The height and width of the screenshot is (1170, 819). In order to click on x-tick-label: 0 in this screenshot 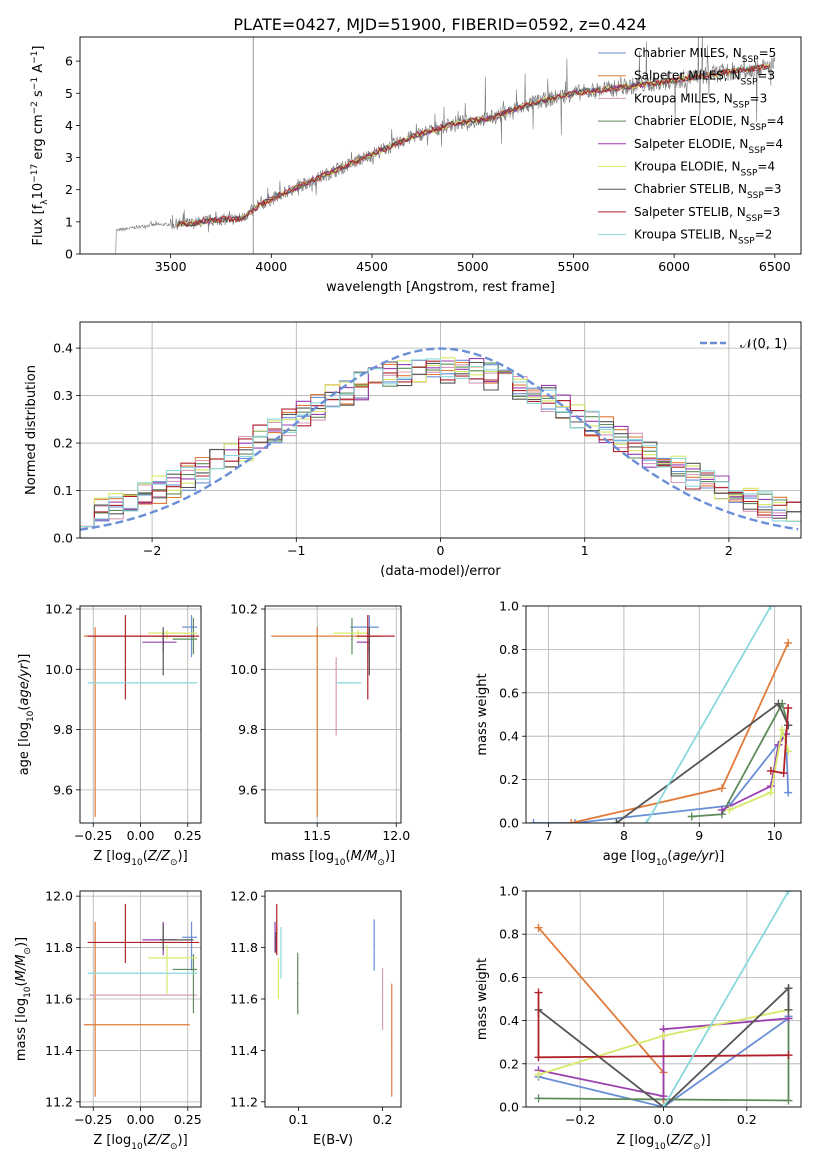, I will do `click(441, 550)`.